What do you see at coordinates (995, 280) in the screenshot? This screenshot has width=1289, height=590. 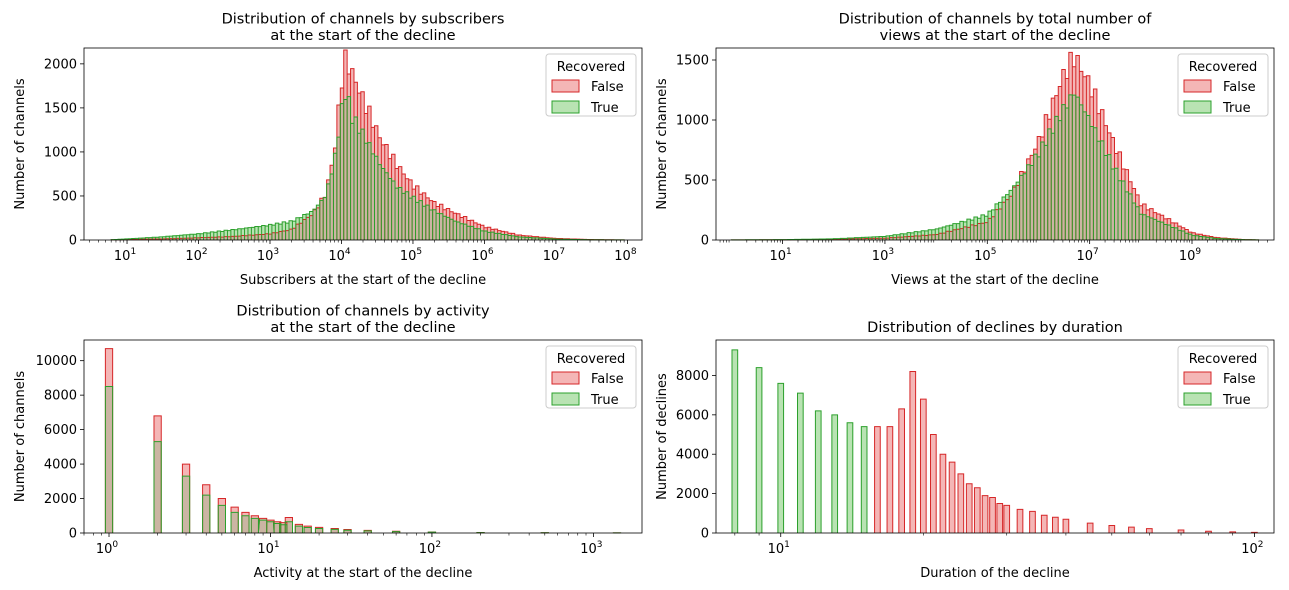 I see `x-axis-label: Views at the start of the decline` at bounding box center [995, 280].